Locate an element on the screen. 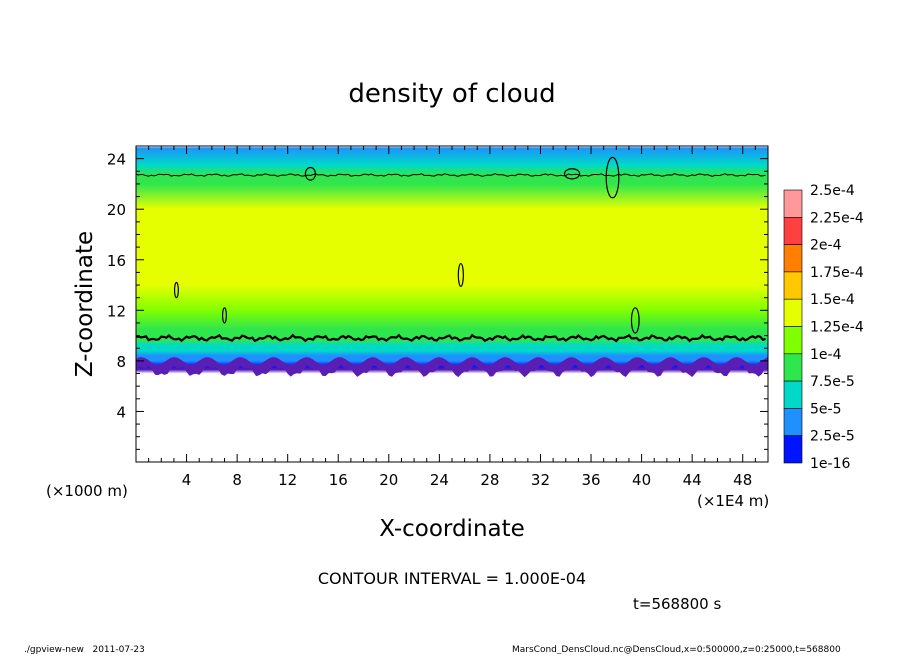 This screenshot has height=658, width=904. y-axis-label: Z-coordinate is located at coordinates (85, 304).